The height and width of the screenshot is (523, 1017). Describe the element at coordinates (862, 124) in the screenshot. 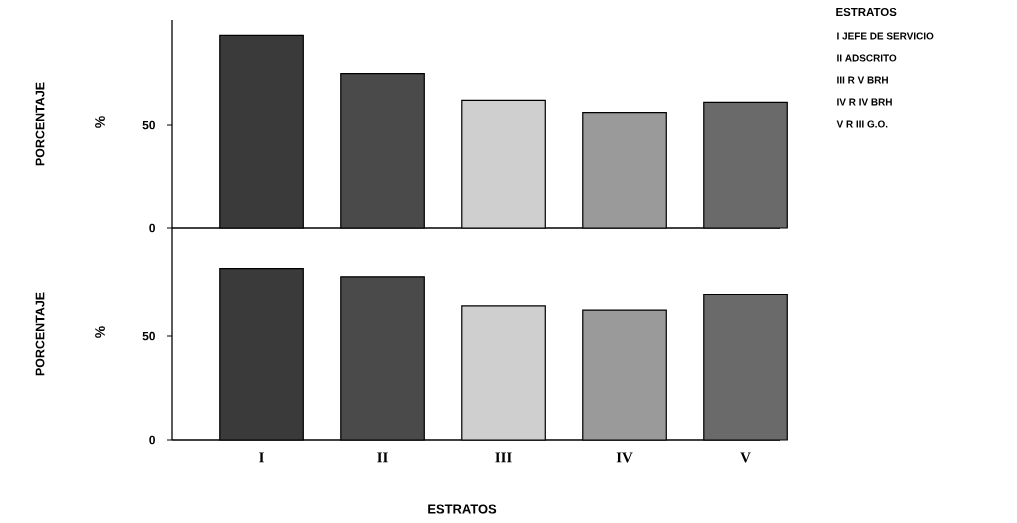

I see `text: V R III G.O.` at that location.